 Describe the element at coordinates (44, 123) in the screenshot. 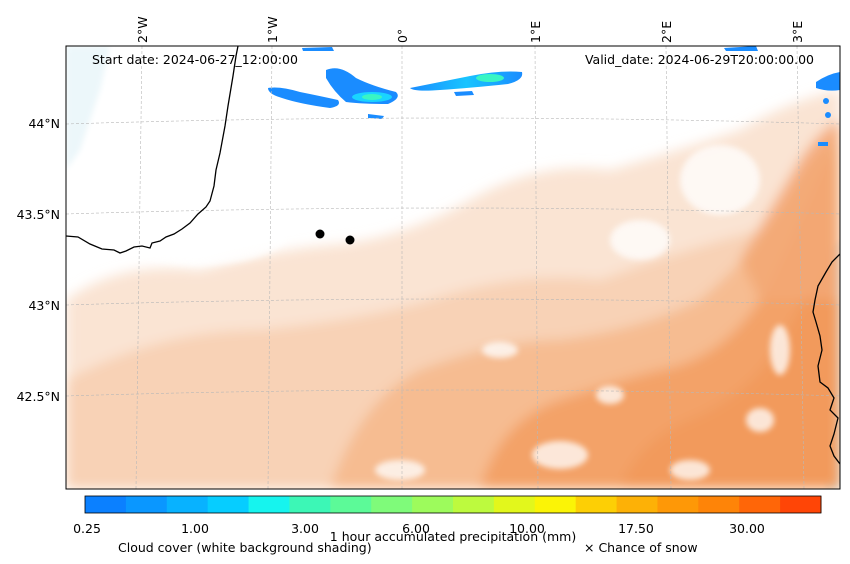

I see `lat-label: 44°N` at that location.